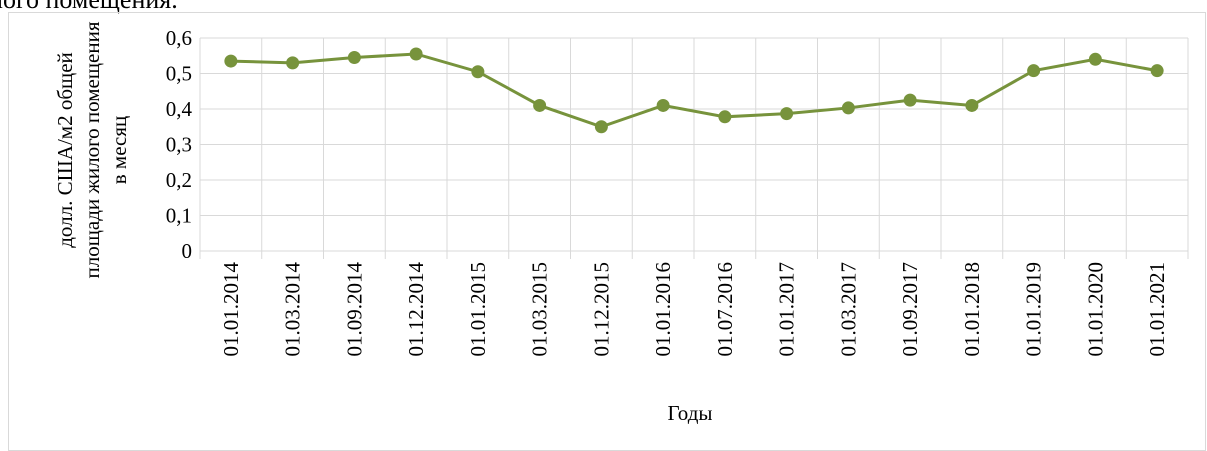  I want to click on y-tick-label: 0,4, so click(179, 109).